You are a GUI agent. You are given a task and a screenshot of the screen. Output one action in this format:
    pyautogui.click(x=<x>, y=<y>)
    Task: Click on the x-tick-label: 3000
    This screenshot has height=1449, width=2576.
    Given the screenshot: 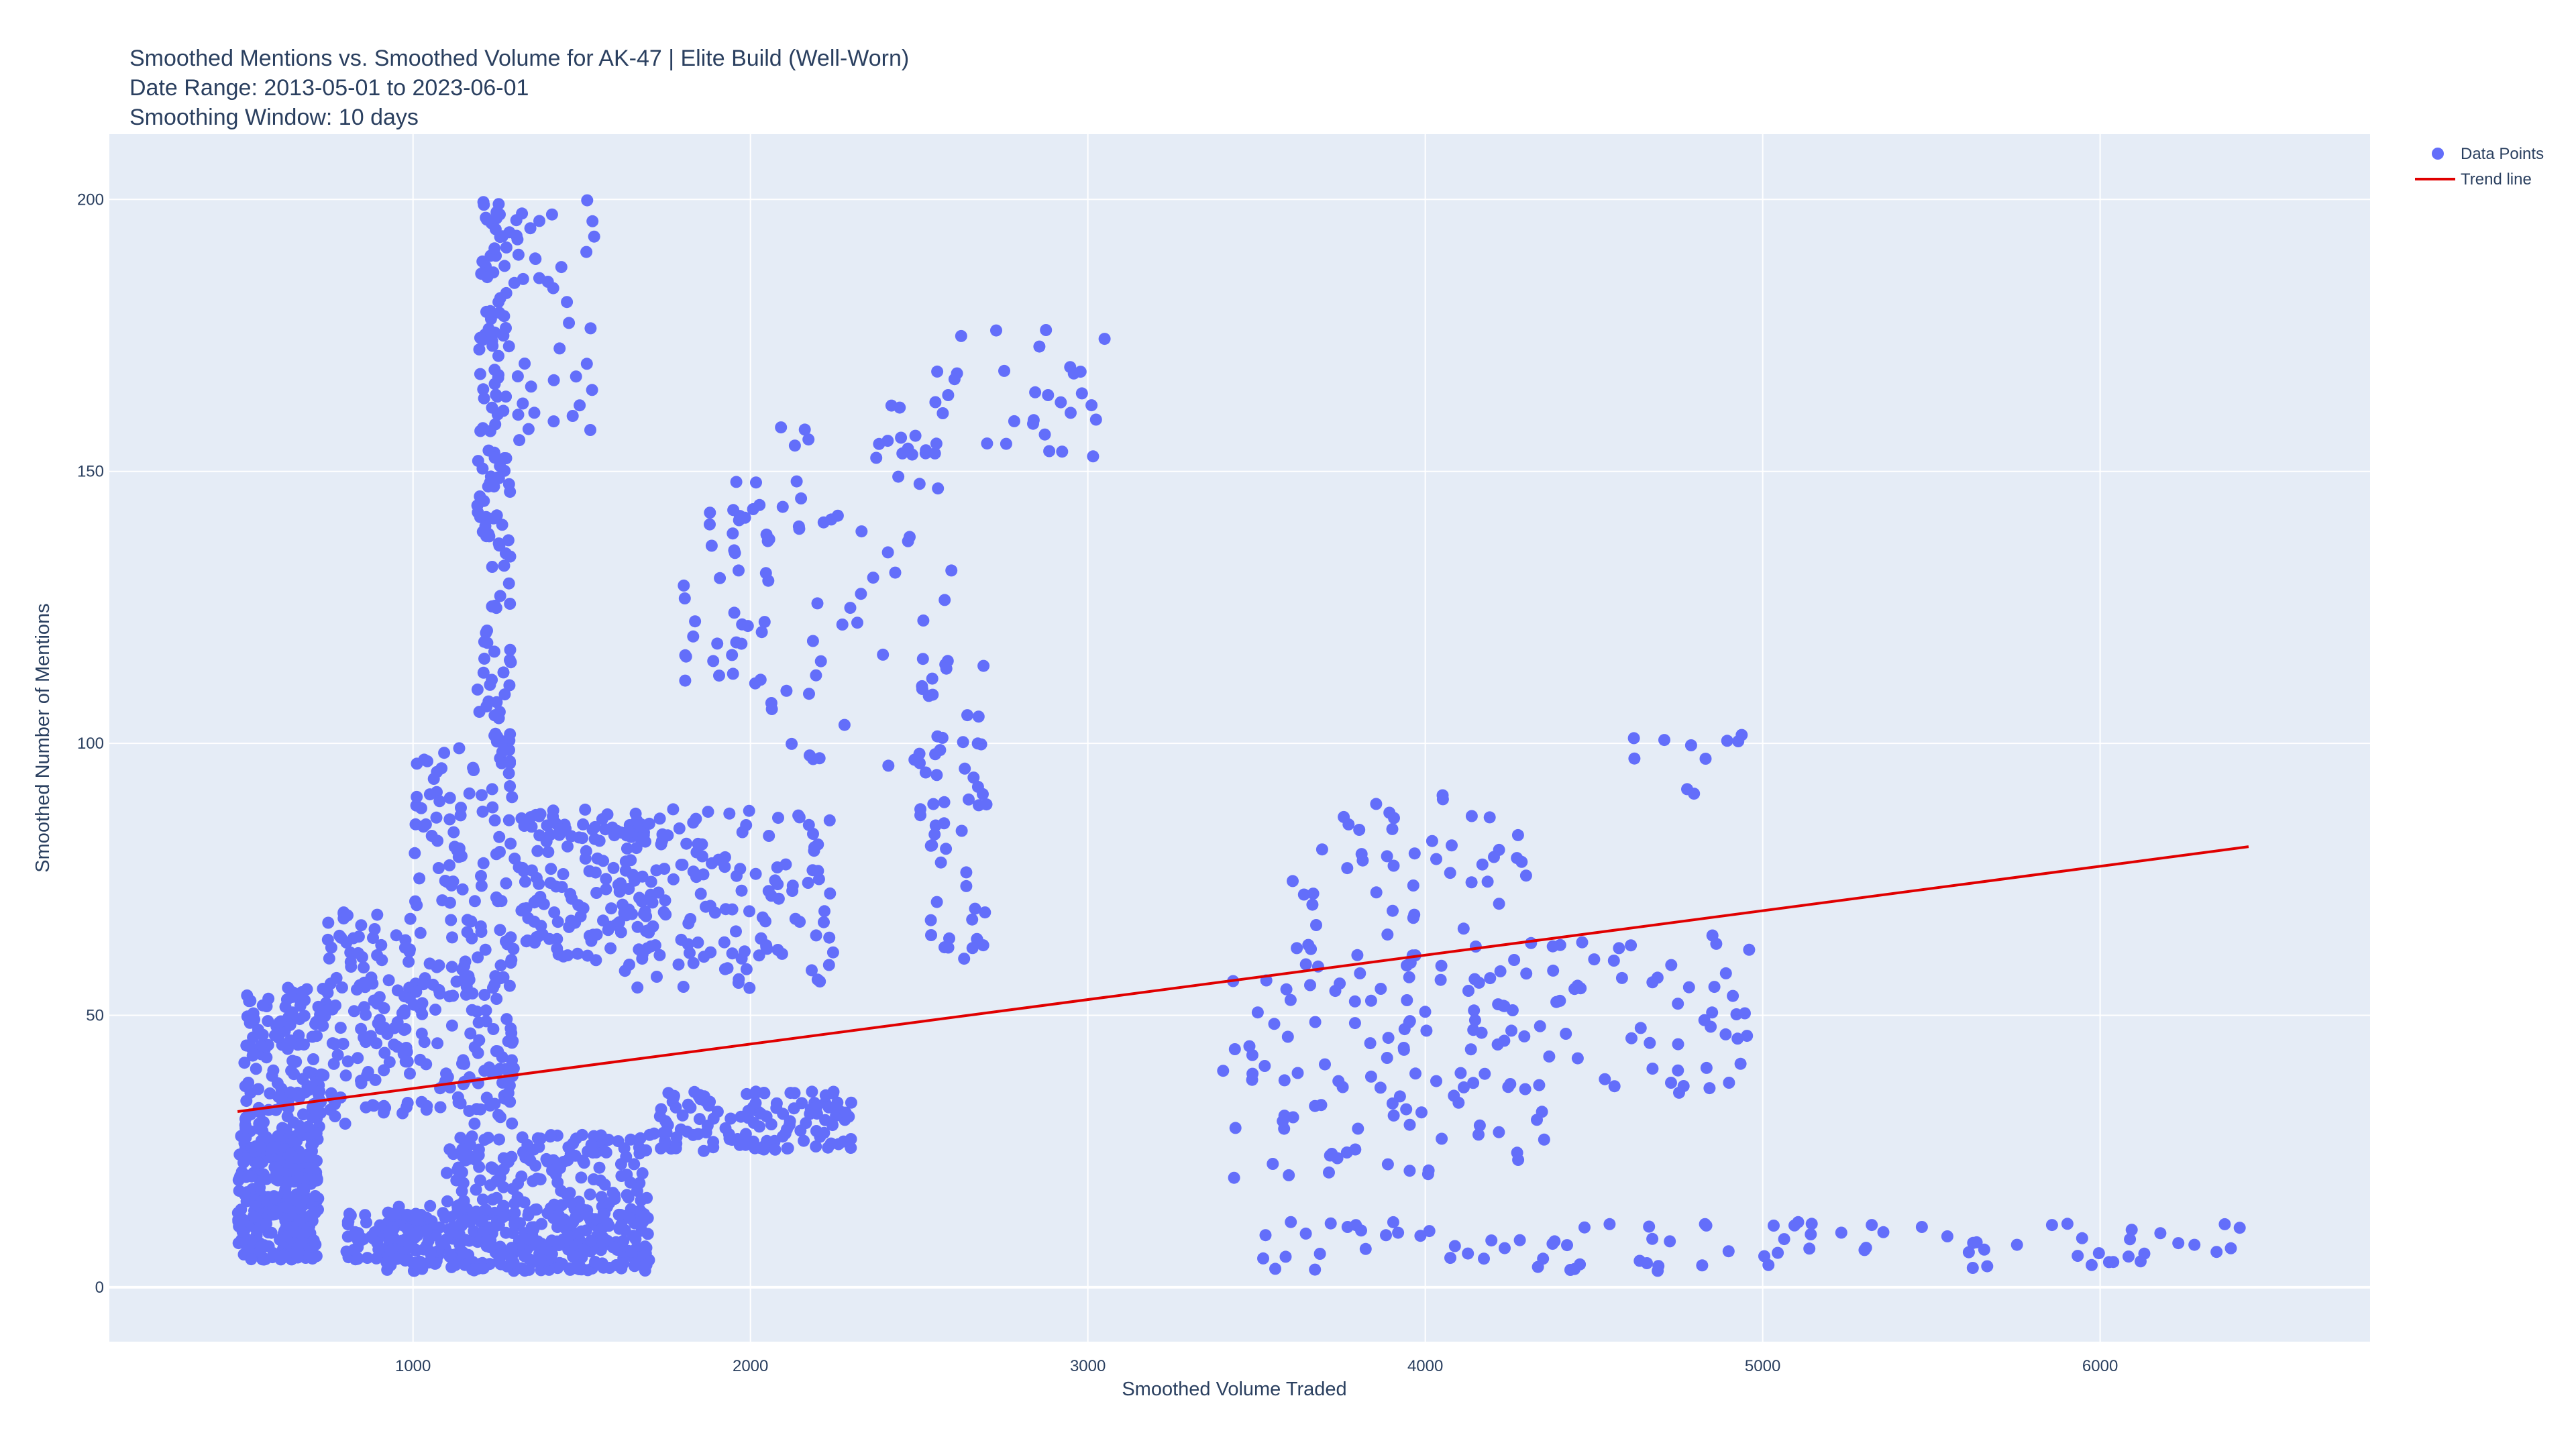 What is the action you would take?
    pyautogui.click(x=1088, y=1366)
    